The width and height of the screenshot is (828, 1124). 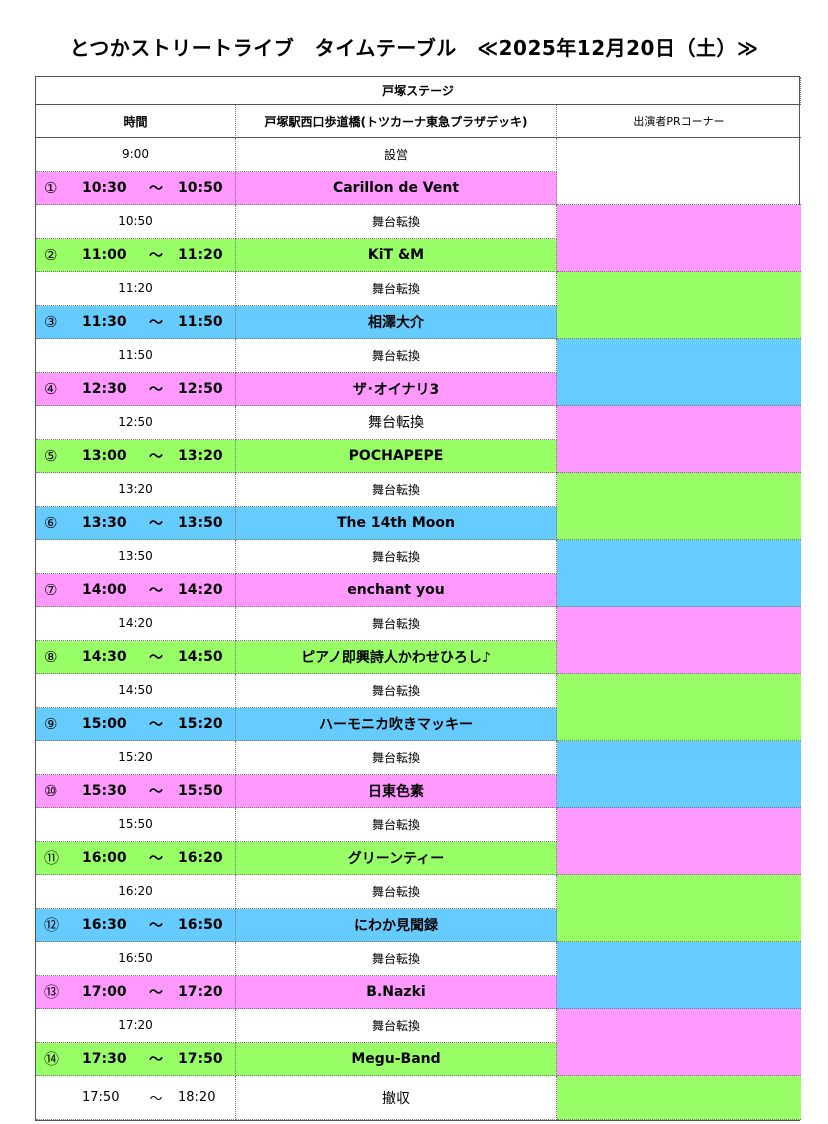 I want to click on changeover-time: 13:50, so click(x=136, y=557).